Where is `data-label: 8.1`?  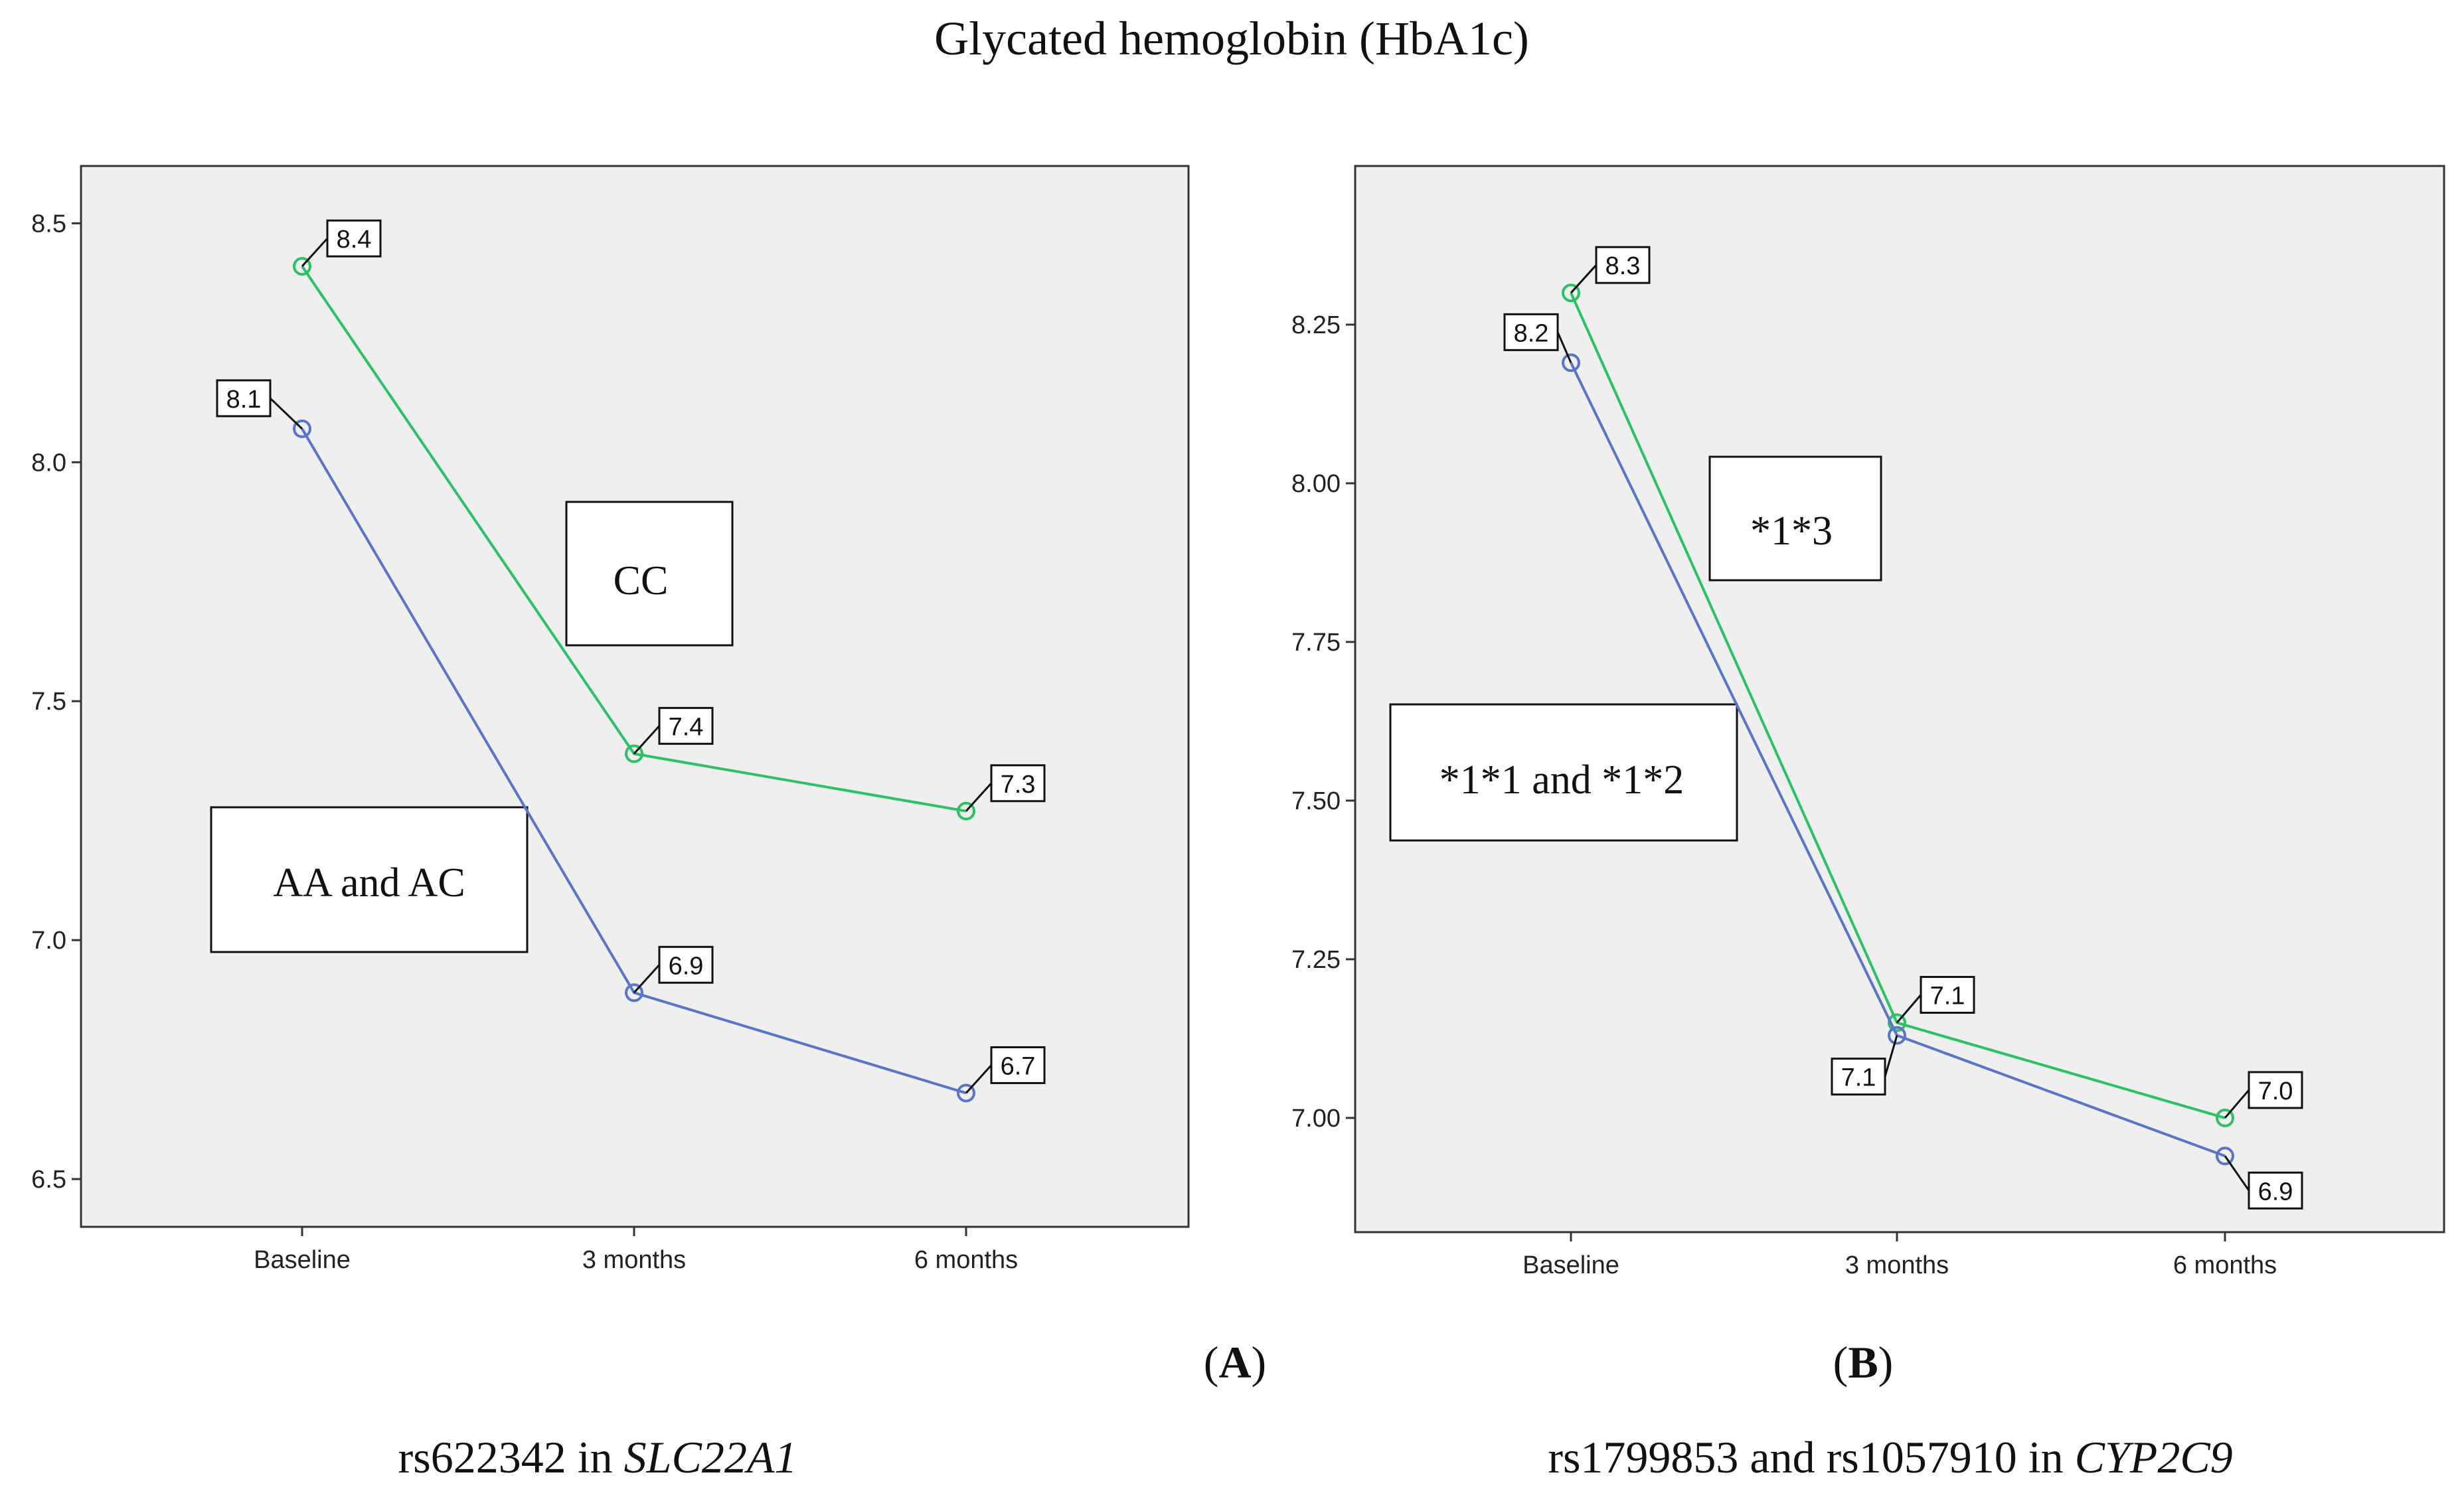 data-label: 8.1 is located at coordinates (244, 400).